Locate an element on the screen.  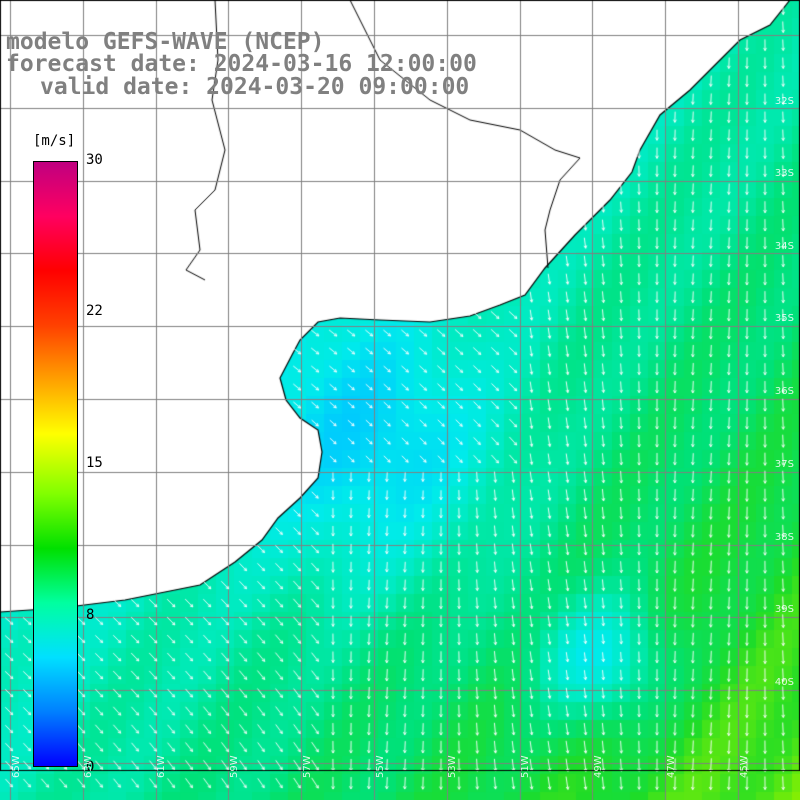
colorbar-tick-8: 8 is located at coordinates (90, 615).